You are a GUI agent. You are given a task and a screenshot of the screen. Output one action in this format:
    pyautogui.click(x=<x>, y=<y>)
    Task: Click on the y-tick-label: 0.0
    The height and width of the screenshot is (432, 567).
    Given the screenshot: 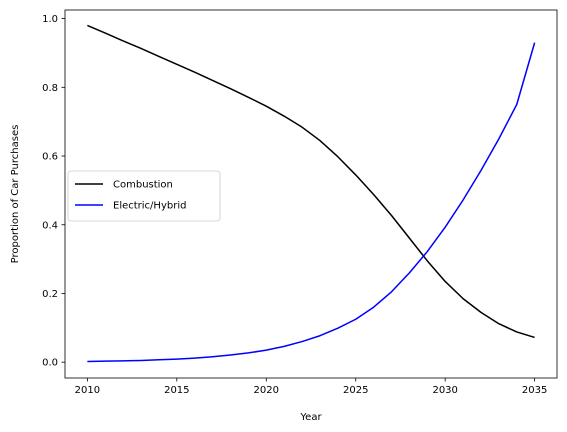 What is the action you would take?
    pyautogui.click(x=50, y=363)
    